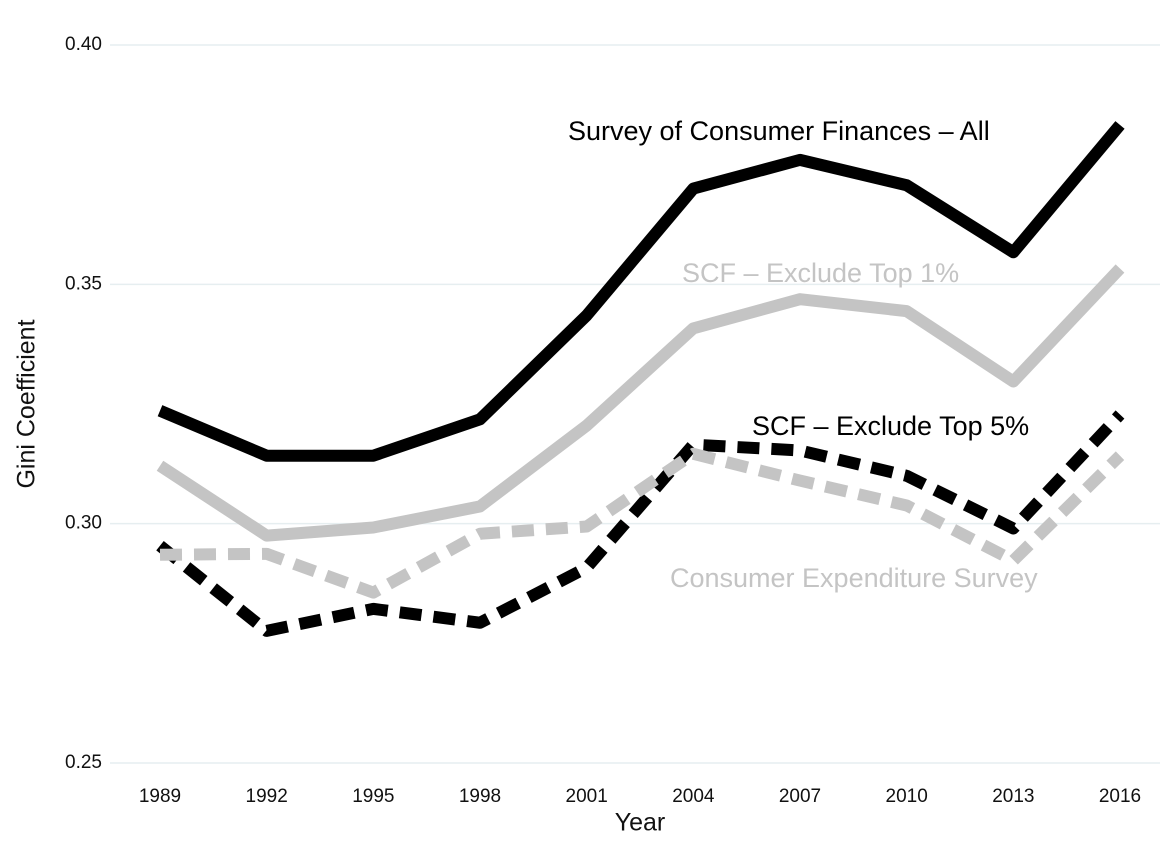 The height and width of the screenshot is (844, 1161). I want to click on series-label: Survey of Consumer Finances – All, so click(779, 131).